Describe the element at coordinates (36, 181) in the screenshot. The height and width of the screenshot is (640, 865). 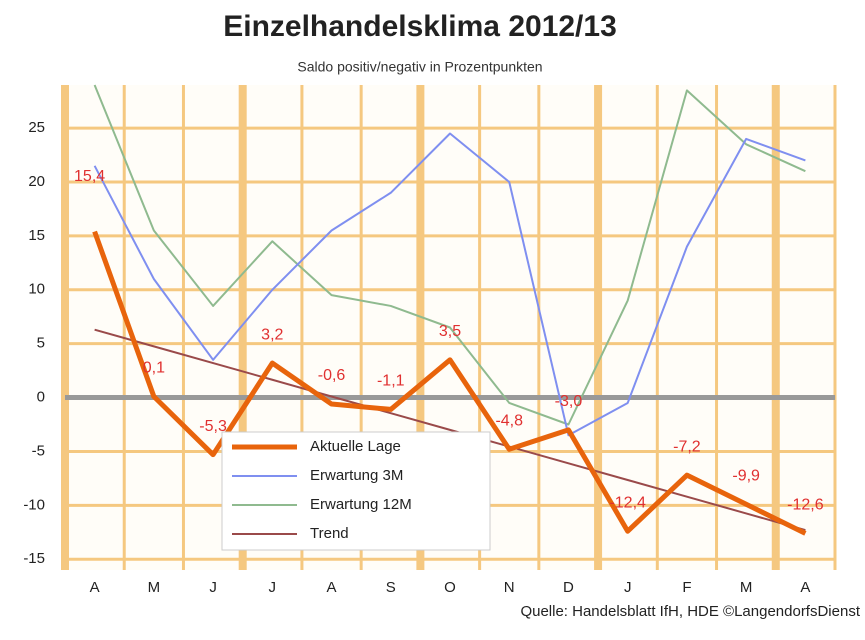
I see `y-tick-label: 20` at that location.